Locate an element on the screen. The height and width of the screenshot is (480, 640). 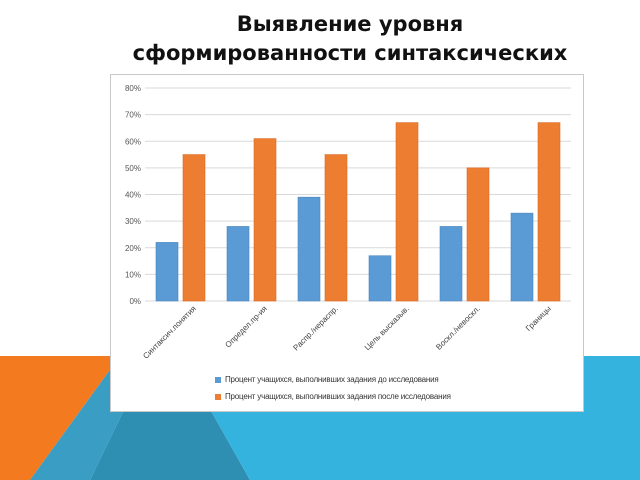
x-tick-label: Границы is located at coordinates (538, 318).